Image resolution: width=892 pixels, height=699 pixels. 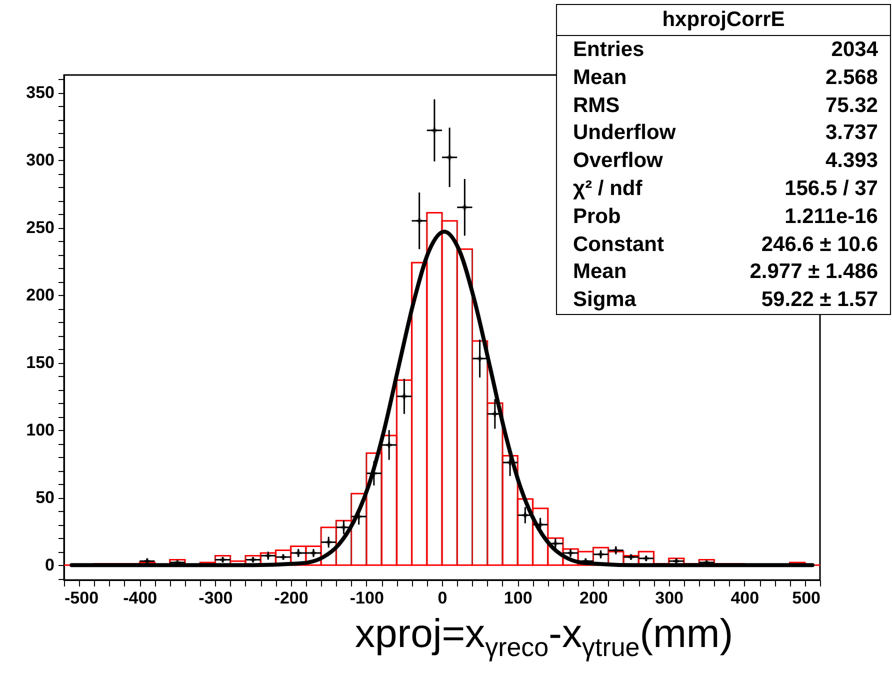 What do you see at coordinates (40, 228) in the screenshot?
I see `y-tick-label: 250` at bounding box center [40, 228].